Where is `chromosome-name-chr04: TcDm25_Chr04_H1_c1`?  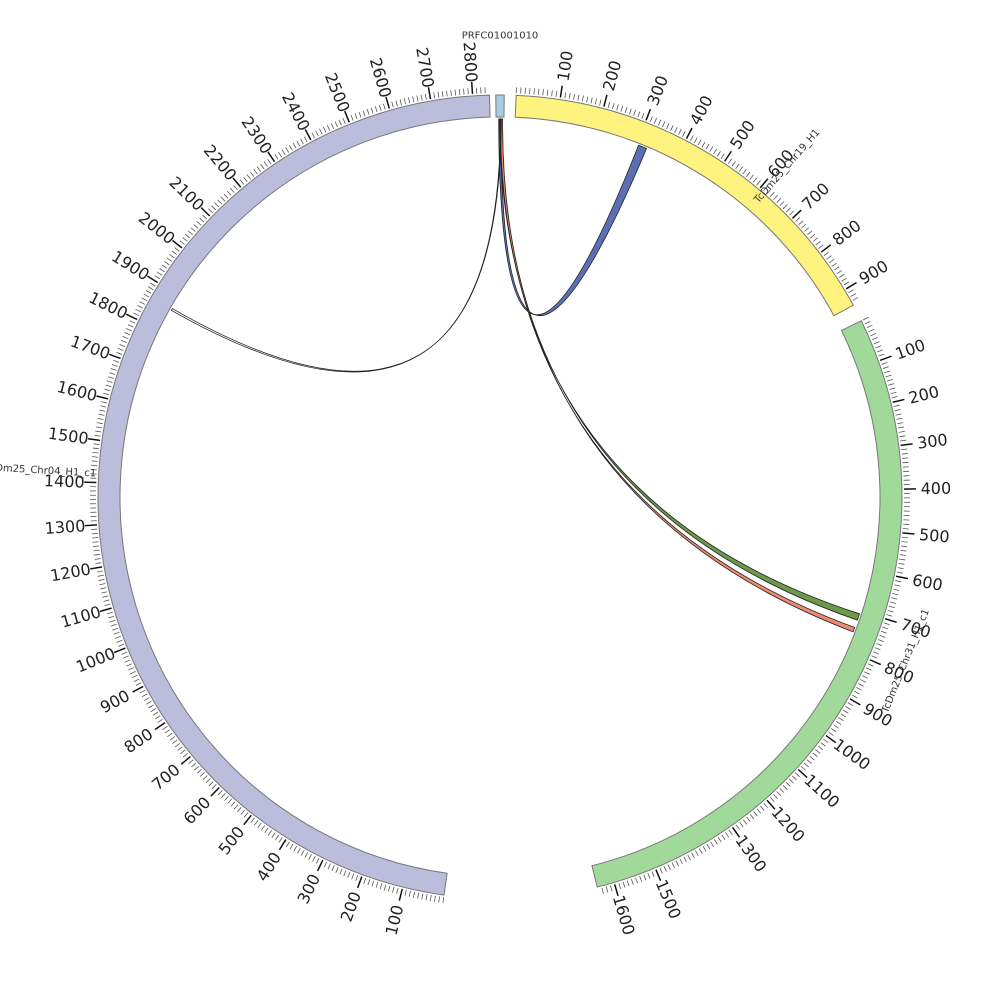
chromosome-name-chr04: TcDm25_Chr04_H1_c1 is located at coordinates (48, 470).